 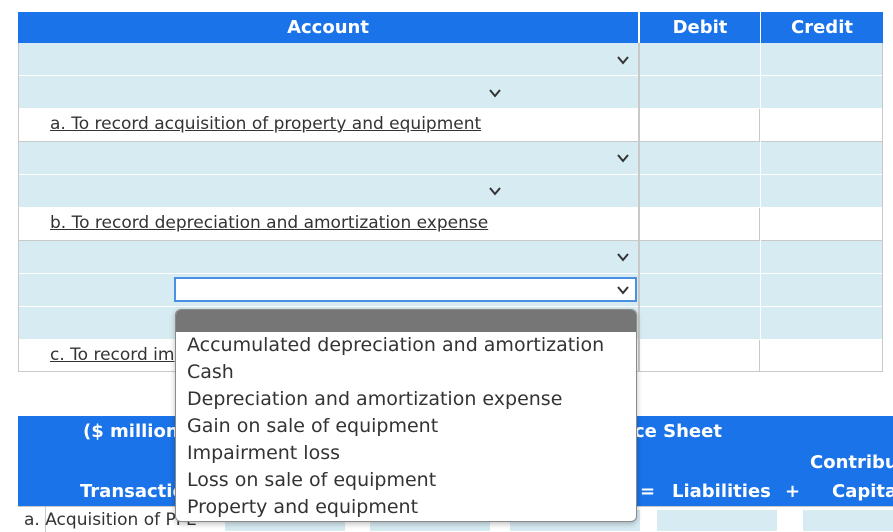 I want to click on dropdown-empty-option, so click(x=406, y=321).